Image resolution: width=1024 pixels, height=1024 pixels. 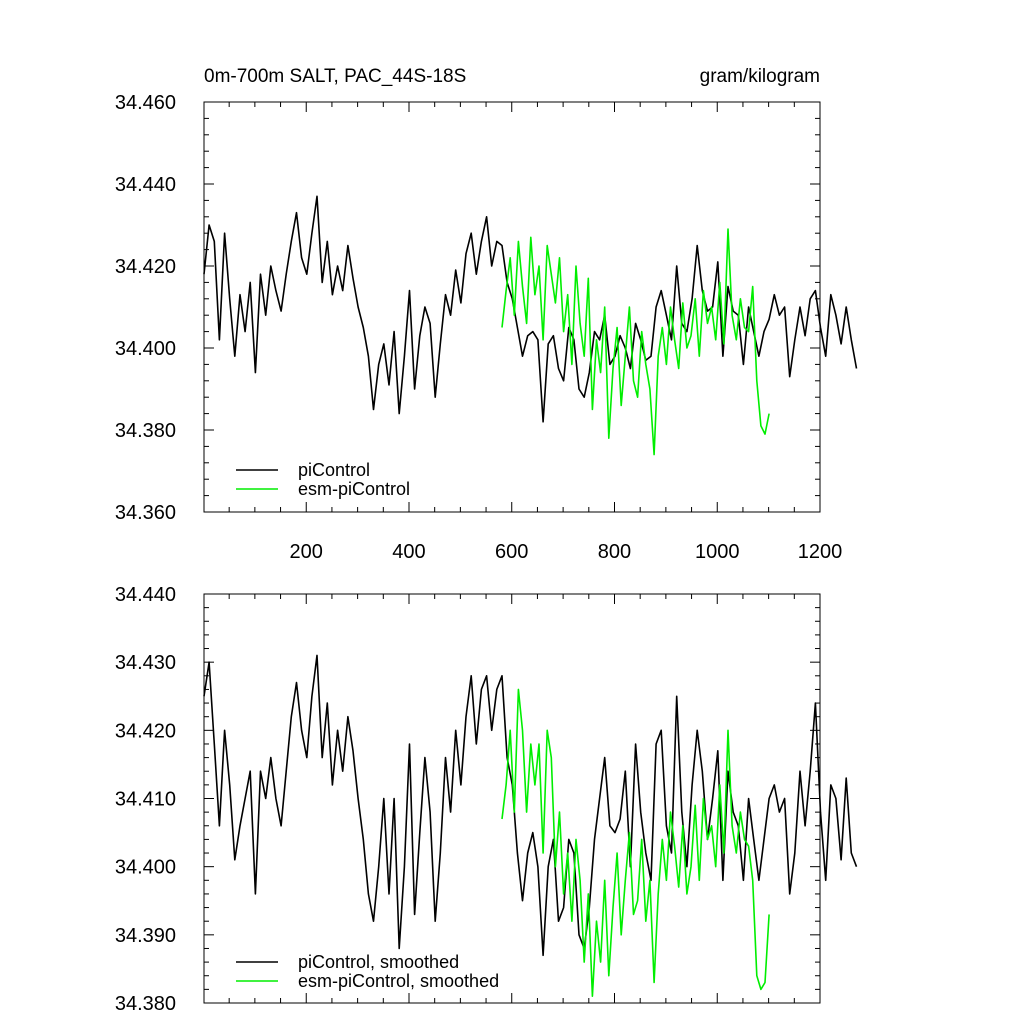 What do you see at coordinates (408, 552) in the screenshot?
I see `x-tick-label: 400` at bounding box center [408, 552].